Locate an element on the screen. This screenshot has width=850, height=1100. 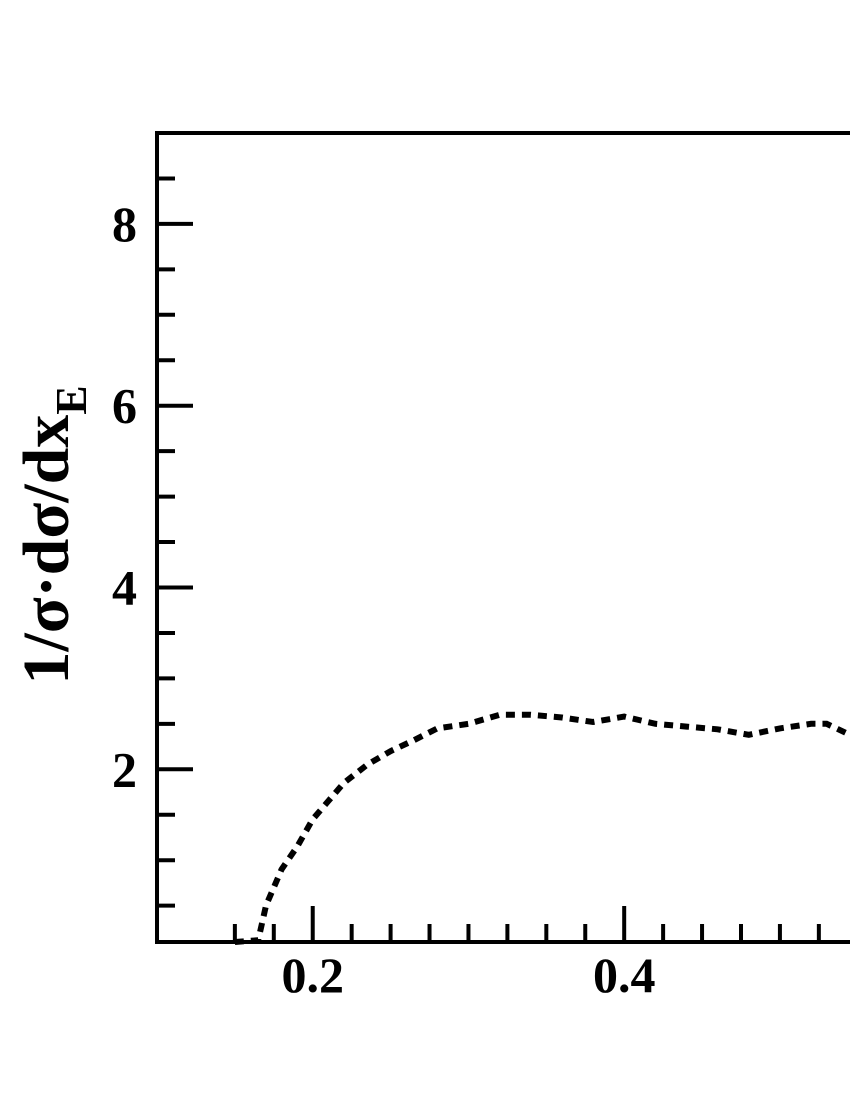
y-tick-label: 2 is located at coordinates (124, 769).